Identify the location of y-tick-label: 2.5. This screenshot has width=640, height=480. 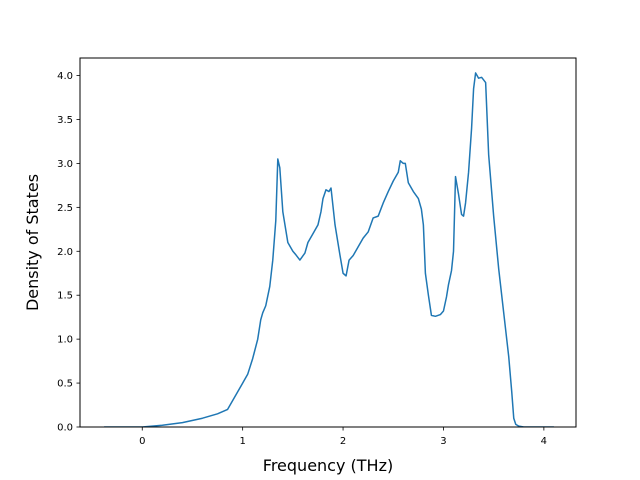
(65, 208).